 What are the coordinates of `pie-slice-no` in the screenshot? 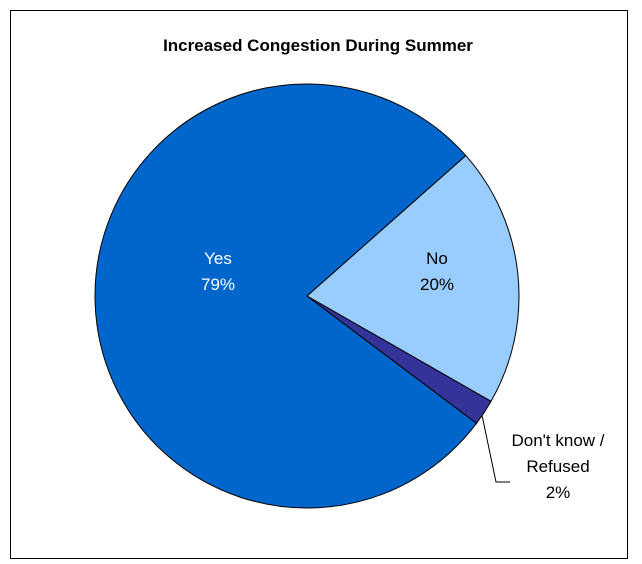 It's located at (413, 278).